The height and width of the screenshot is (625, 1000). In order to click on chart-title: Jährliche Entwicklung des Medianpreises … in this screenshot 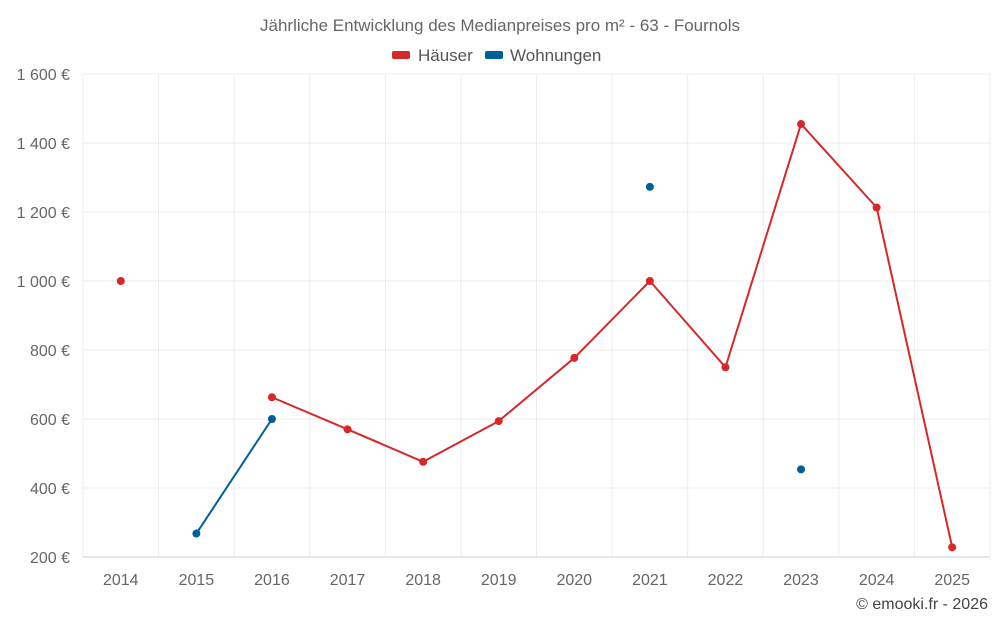, I will do `click(500, 25)`.